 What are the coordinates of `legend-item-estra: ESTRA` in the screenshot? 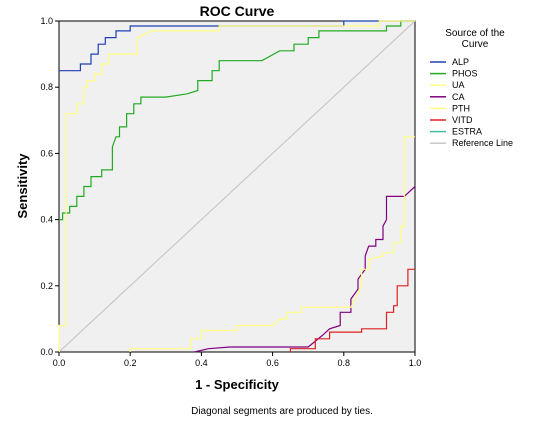 It's located at (456, 132).